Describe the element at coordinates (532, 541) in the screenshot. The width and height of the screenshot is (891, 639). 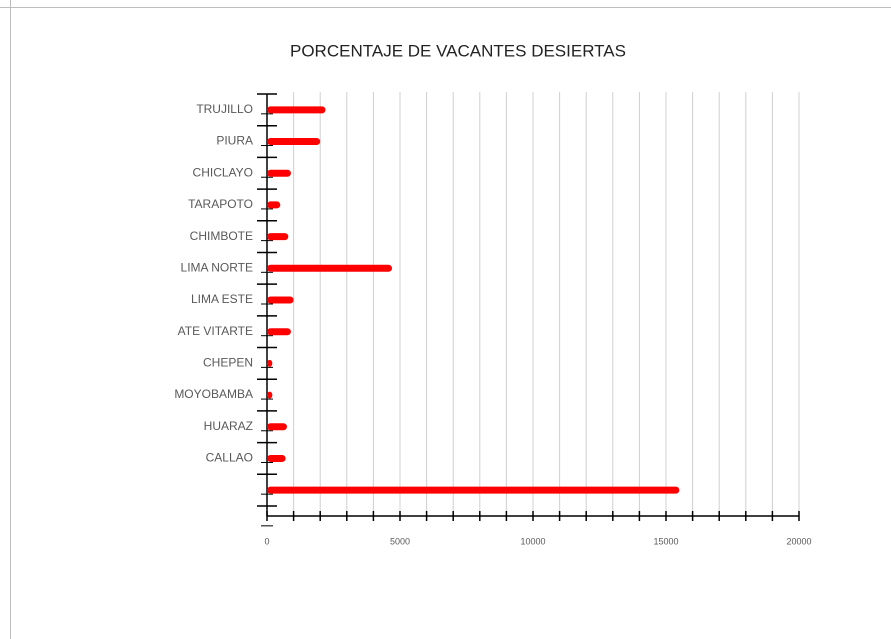
I see `x-tick-label: 10000` at that location.